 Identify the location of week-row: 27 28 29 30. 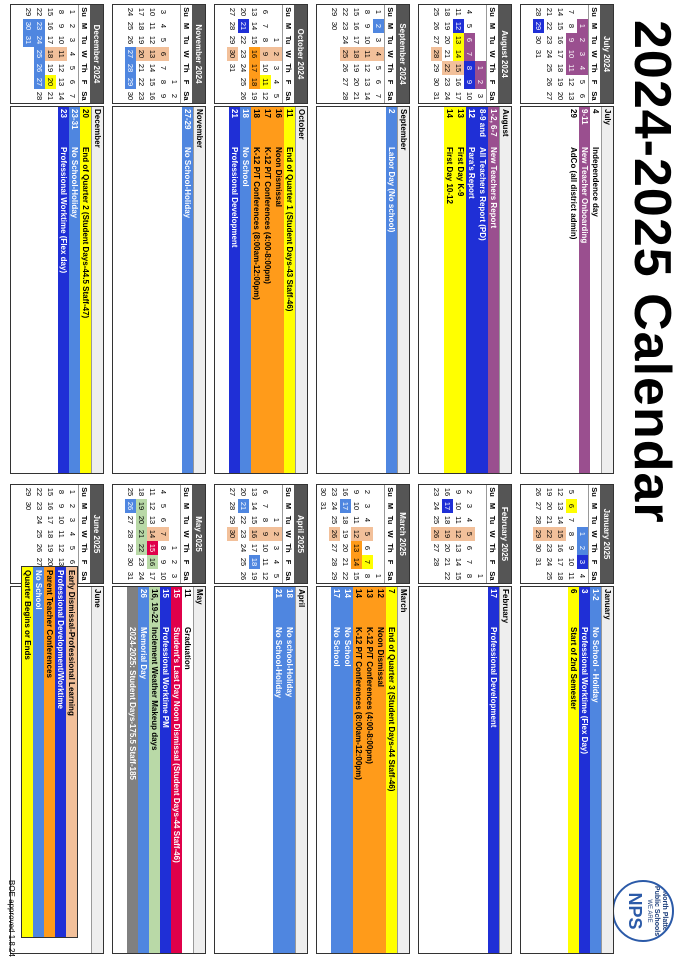
(232, 534).